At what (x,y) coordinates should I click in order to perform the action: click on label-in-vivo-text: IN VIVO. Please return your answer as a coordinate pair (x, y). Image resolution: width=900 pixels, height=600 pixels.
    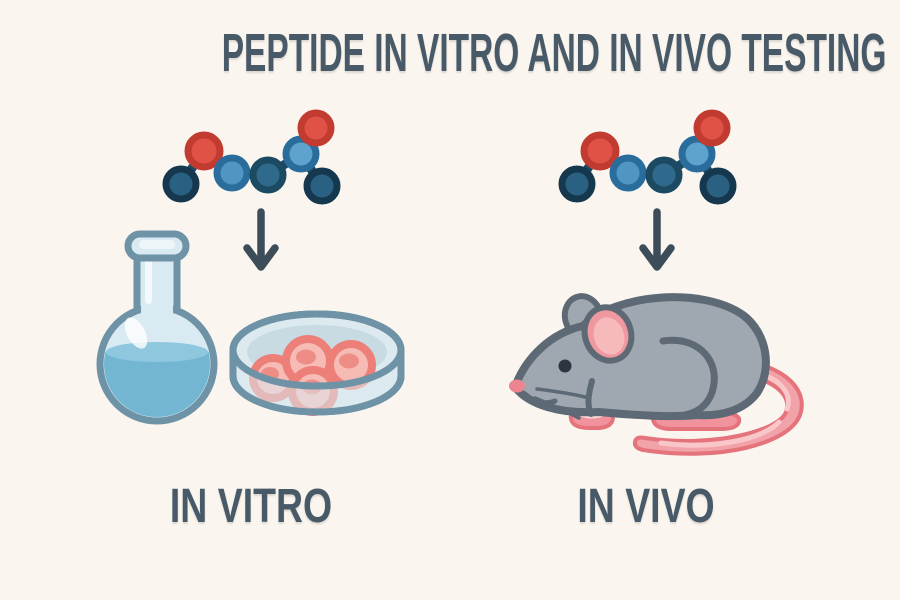
    Looking at the image, I should click on (646, 506).